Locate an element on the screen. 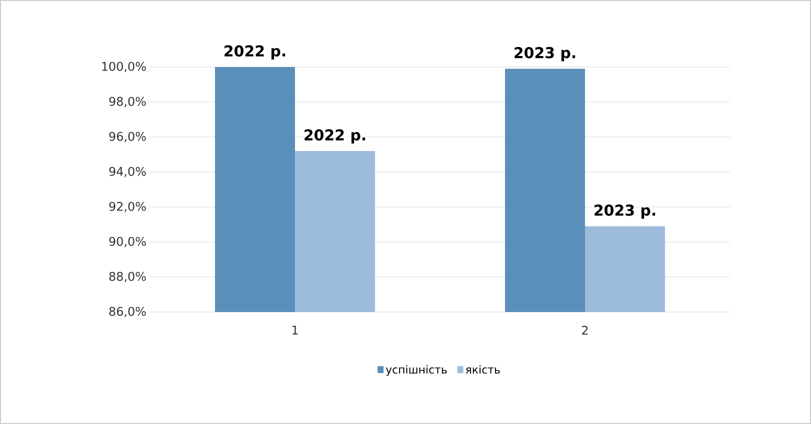 This screenshot has width=811, height=424. legend-label: якість is located at coordinates (483, 369).